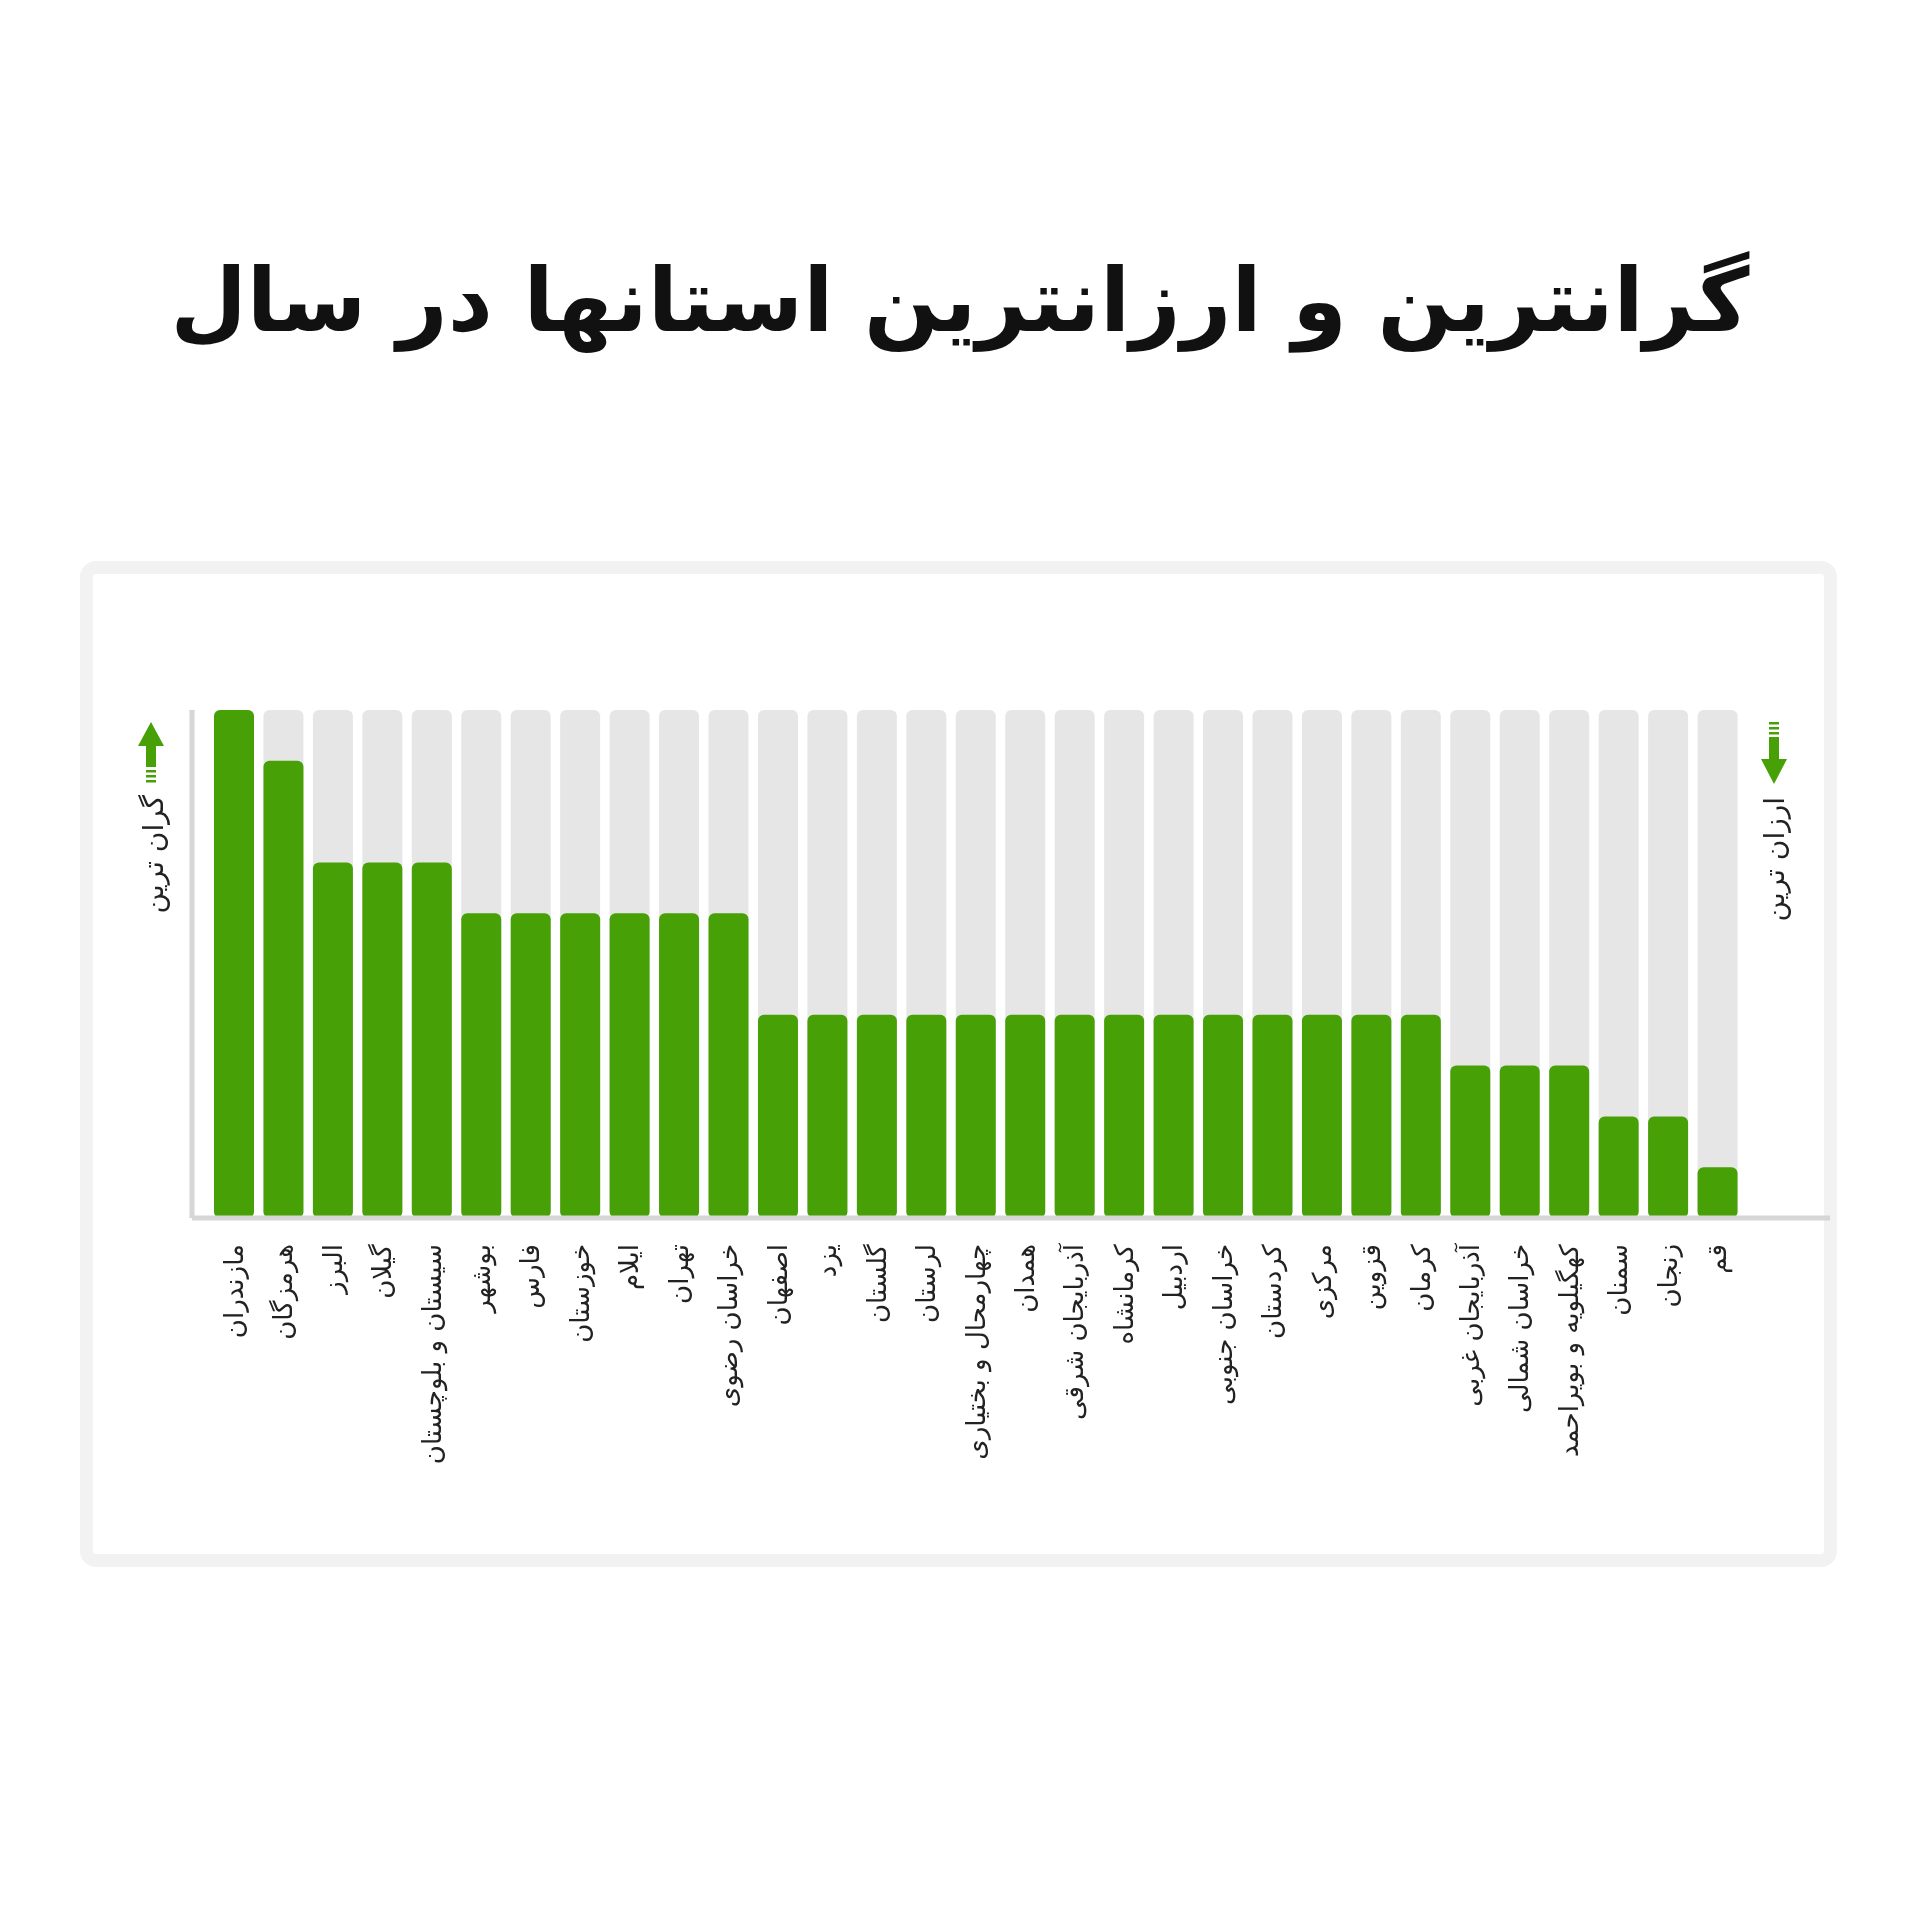 This screenshot has width=1920, height=1920. What do you see at coordinates (1074, 1331) in the screenshot?
I see `x-tick-label: آذربایجان شرقی` at bounding box center [1074, 1331].